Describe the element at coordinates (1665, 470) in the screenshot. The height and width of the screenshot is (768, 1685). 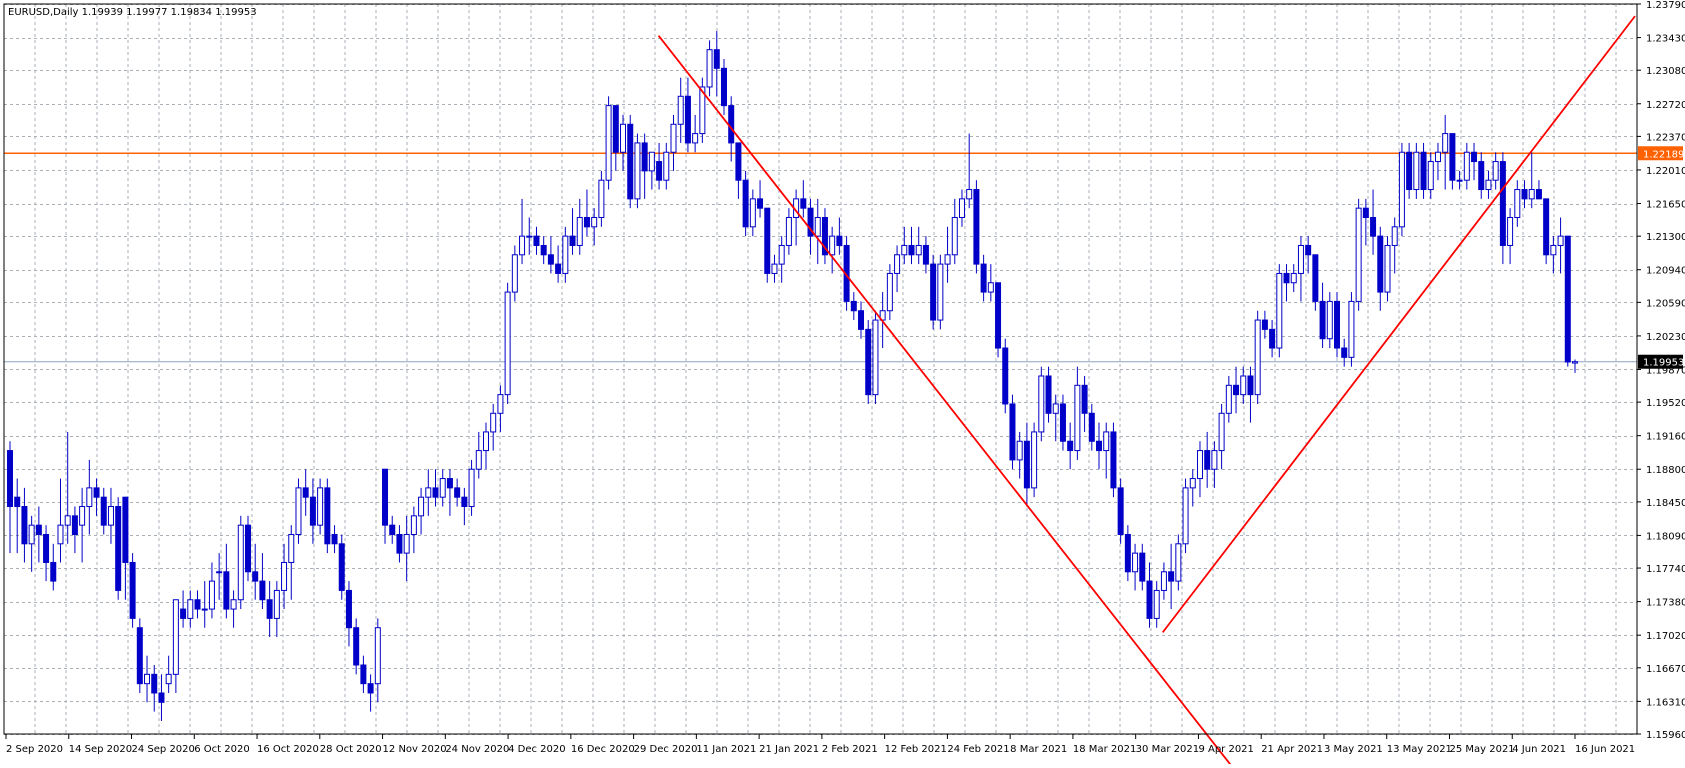
I see `y-tick-label: 1.18800` at that location.